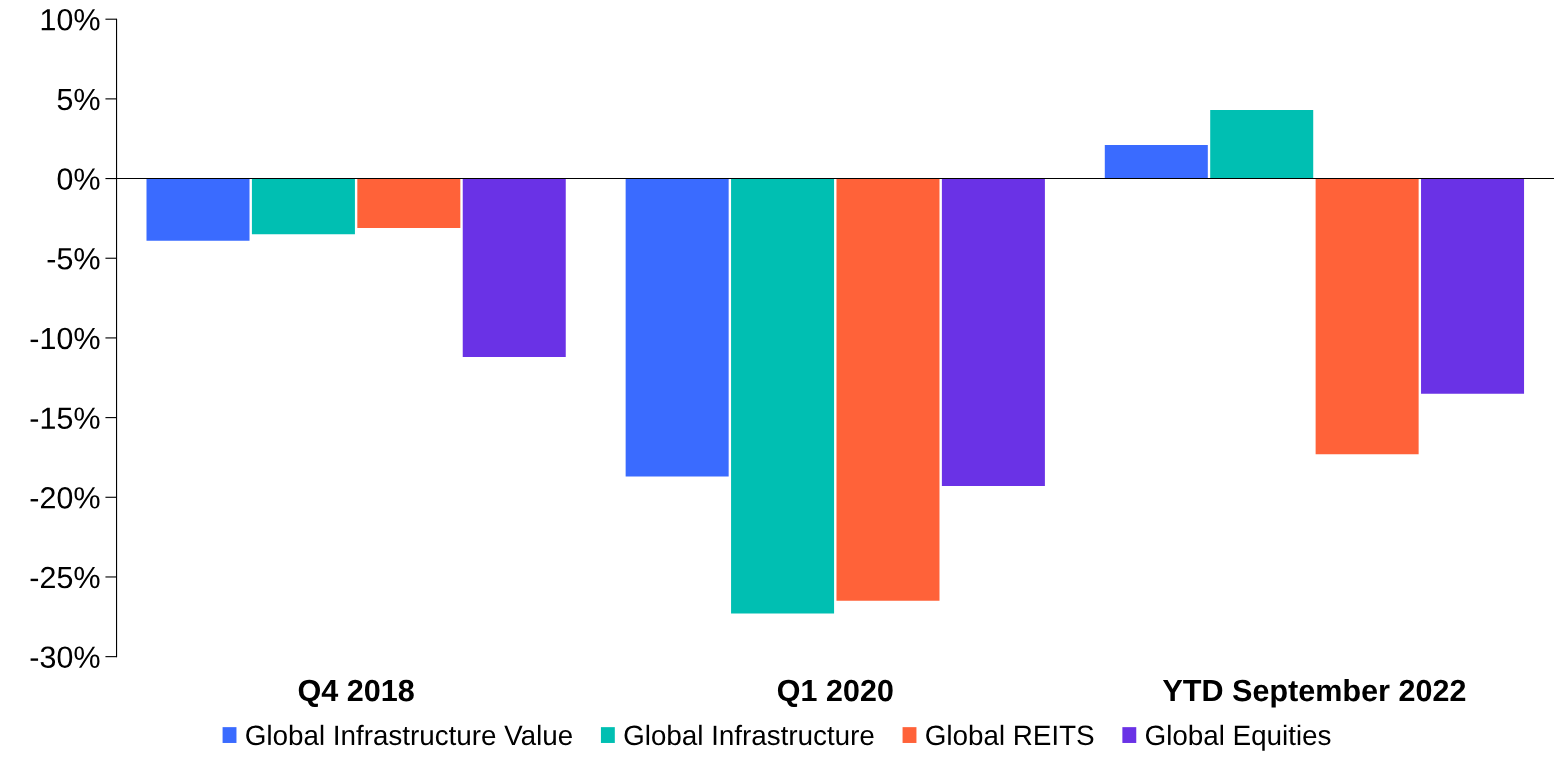 The height and width of the screenshot is (768, 1554). Describe the element at coordinates (749, 735) in the screenshot. I see `legend-label: Global Infrastructure` at that location.